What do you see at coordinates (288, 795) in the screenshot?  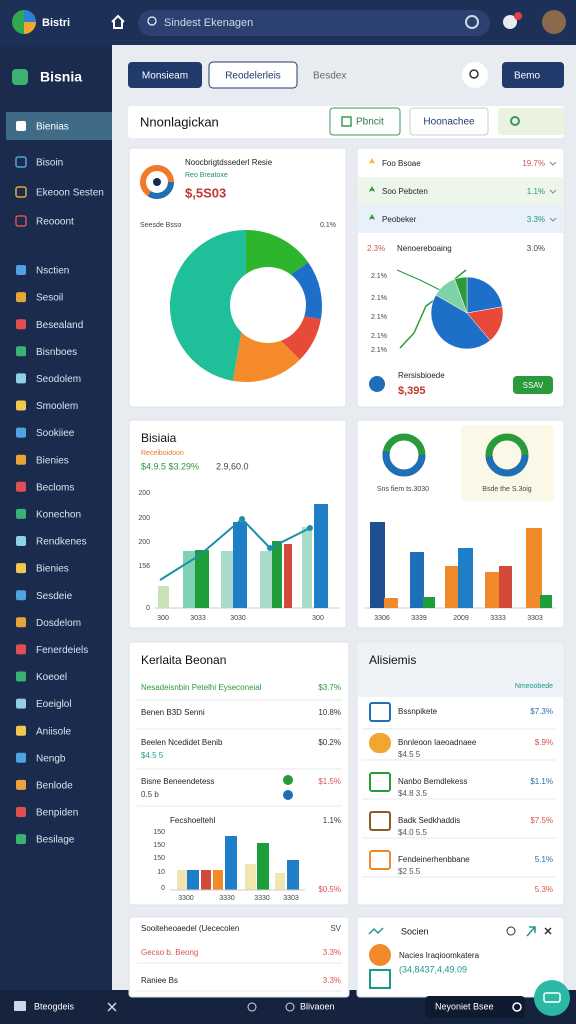 I see `status-dot` at bounding box center [288, 795].